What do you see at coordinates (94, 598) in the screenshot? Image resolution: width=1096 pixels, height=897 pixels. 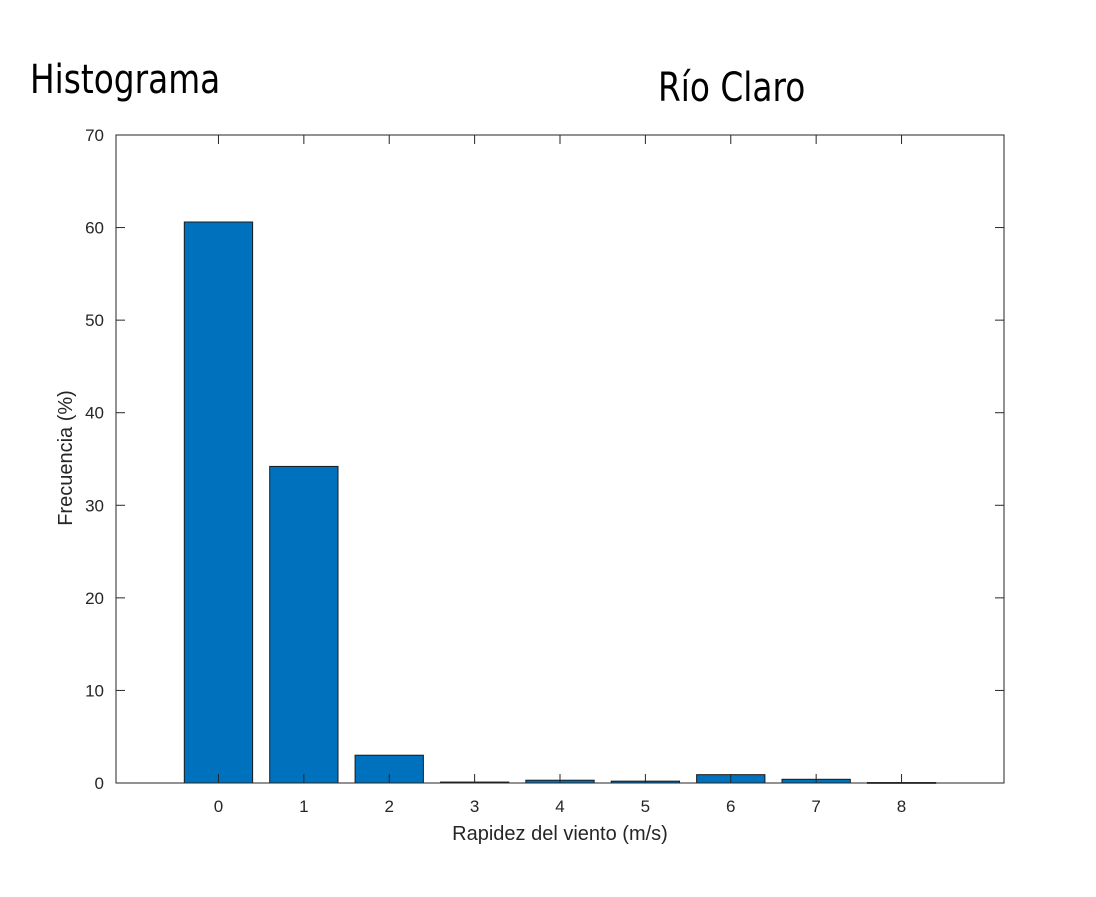 I see `y-tick-label: 20` at bounding box center [94, 598].